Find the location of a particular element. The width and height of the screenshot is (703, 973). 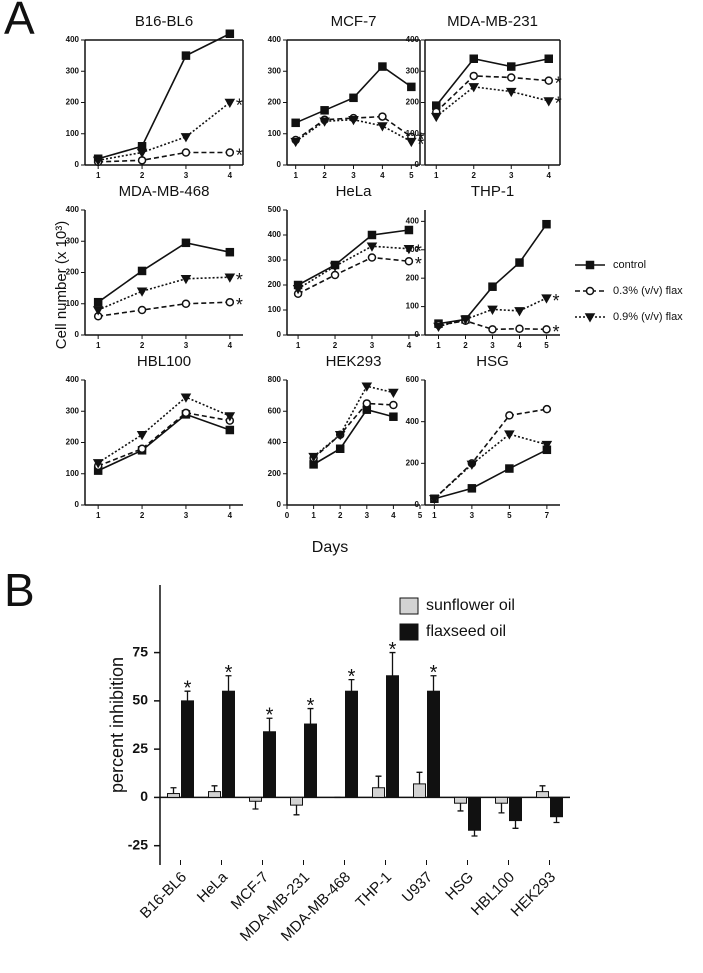

chart-title: B16-BL6 is located at coordinates (164, 21).